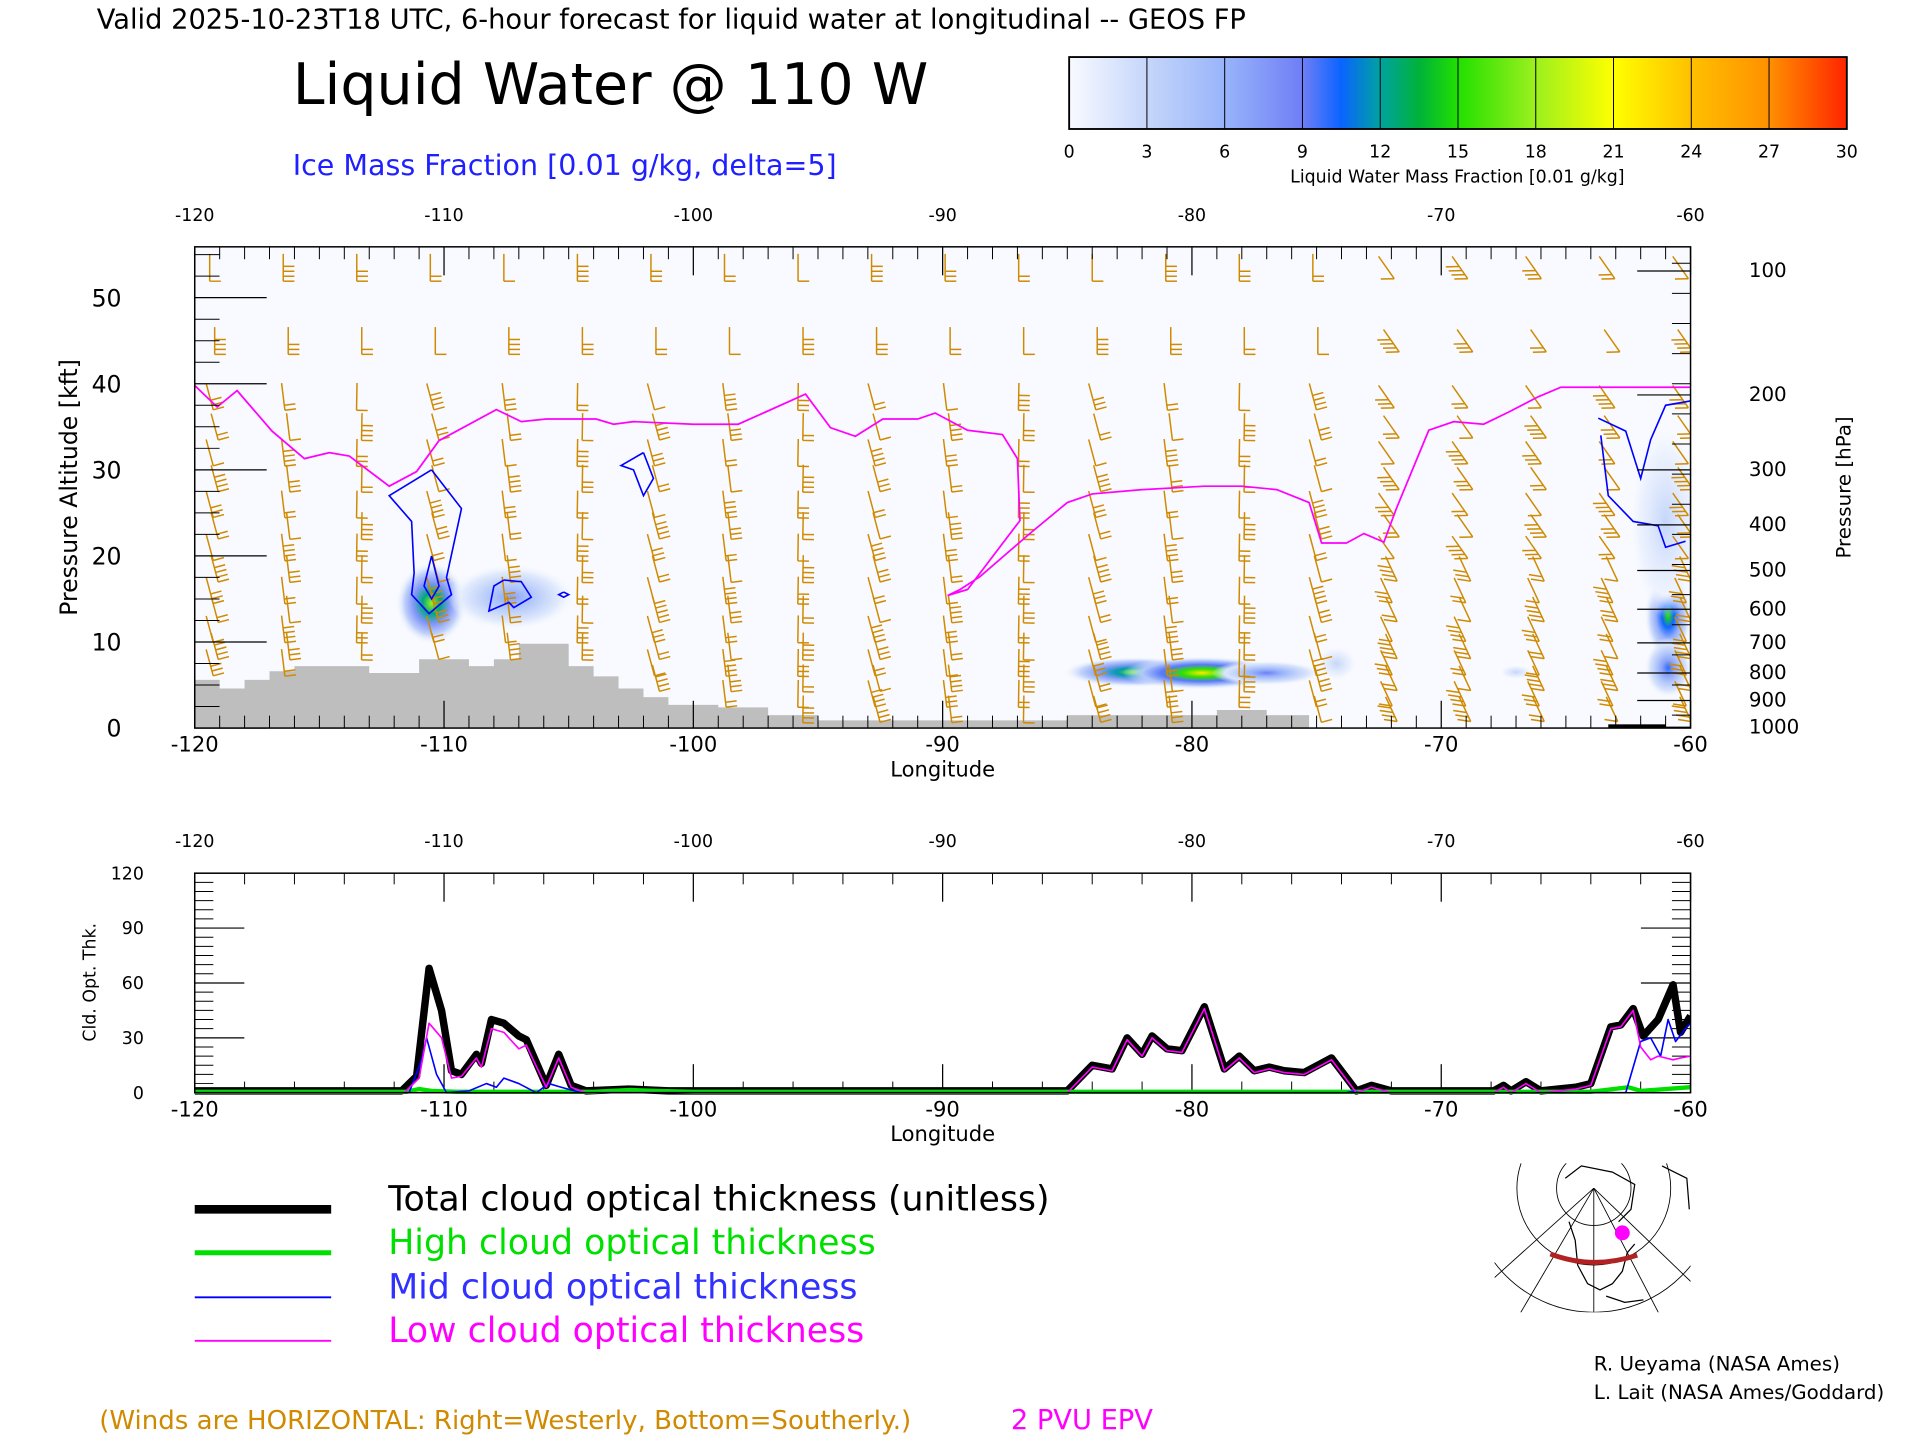 The height and width of the screenshot is (1440, 1920). I want to click on x-tick-label: -120, so click(195, 1108).